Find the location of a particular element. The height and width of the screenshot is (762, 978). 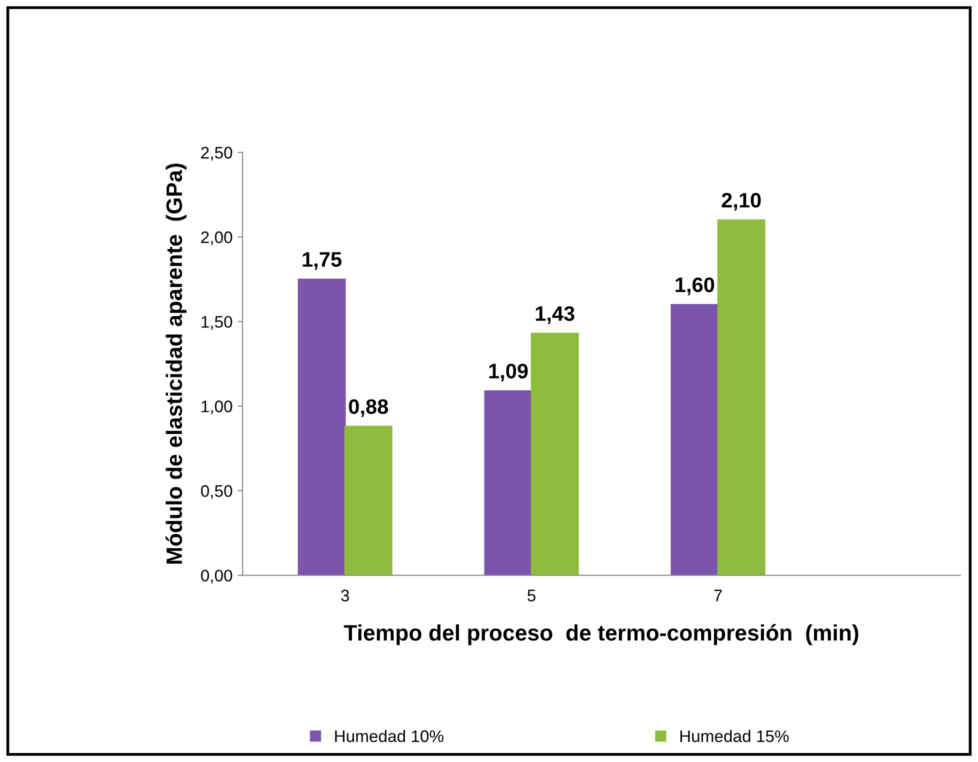

legend-label: Humedad 10% is located at coordinates (389, 736).